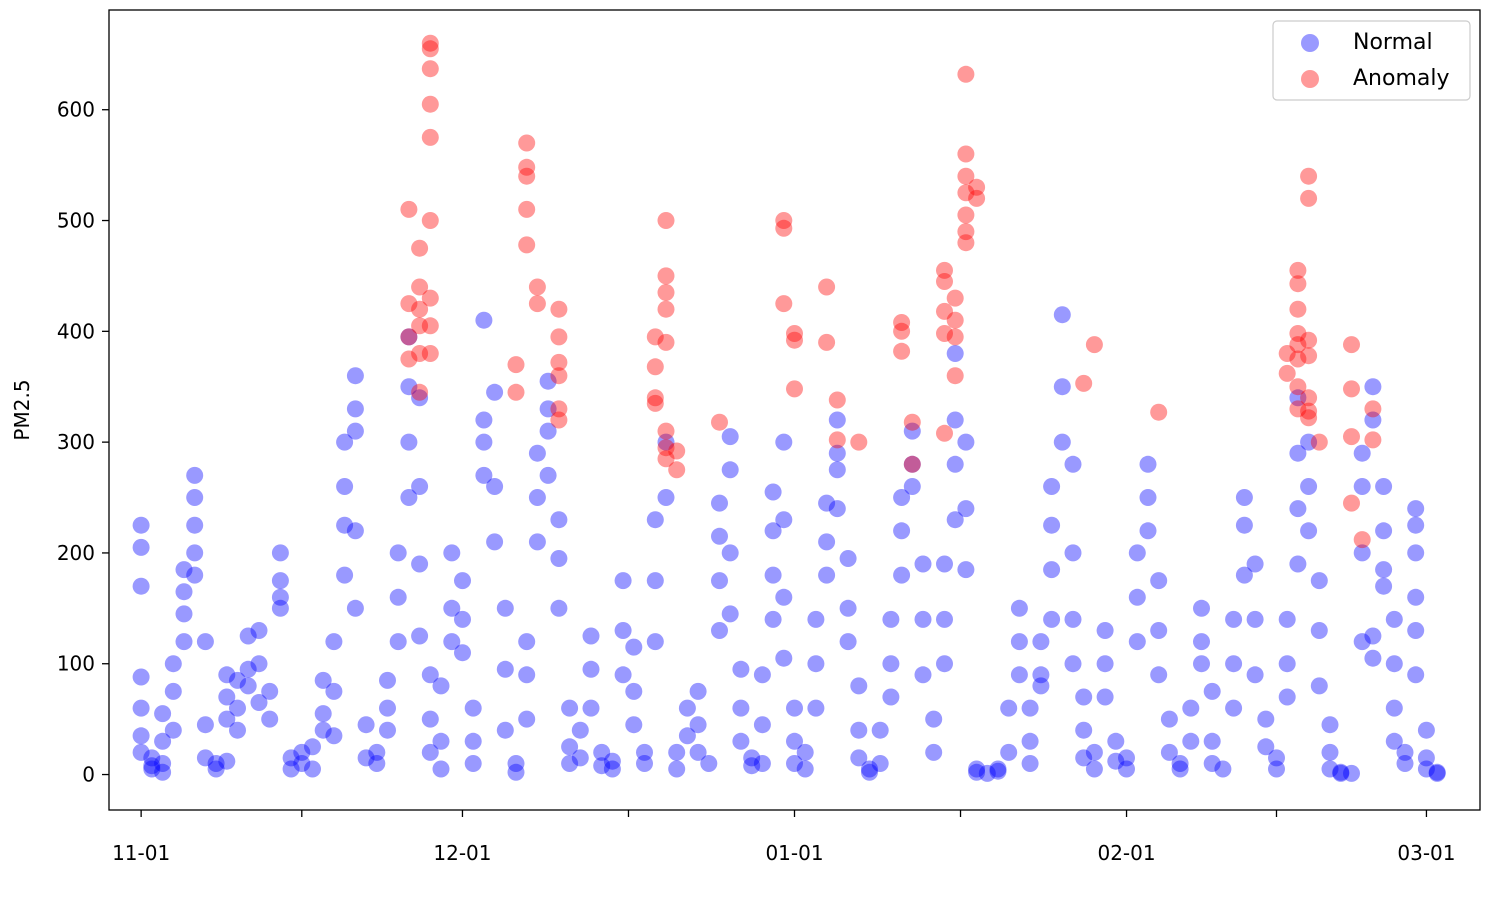 This screenshot has height=913, width=1496. I want to click on x-tick-label: 03-01, so click(1426, 853).